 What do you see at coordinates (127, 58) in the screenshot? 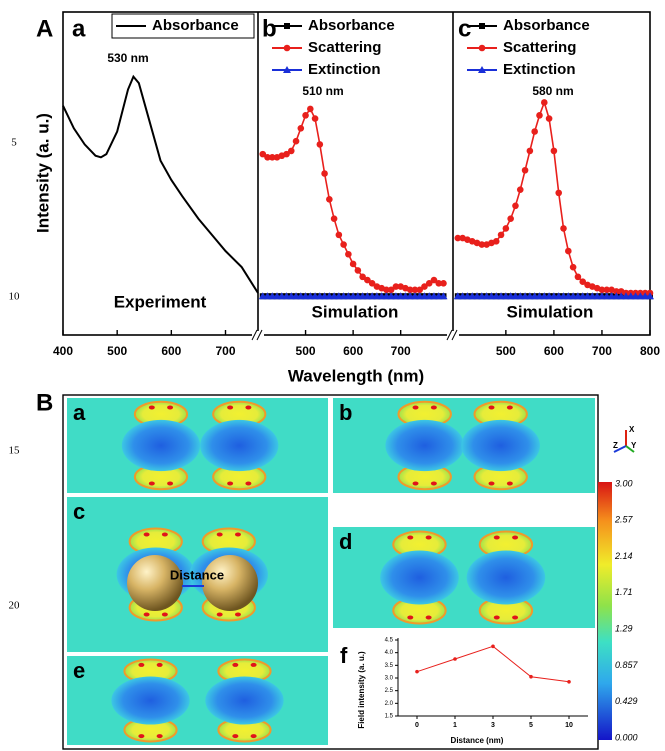
I see `peak-annotation: 530 nm` at bounding box center [127, 58].